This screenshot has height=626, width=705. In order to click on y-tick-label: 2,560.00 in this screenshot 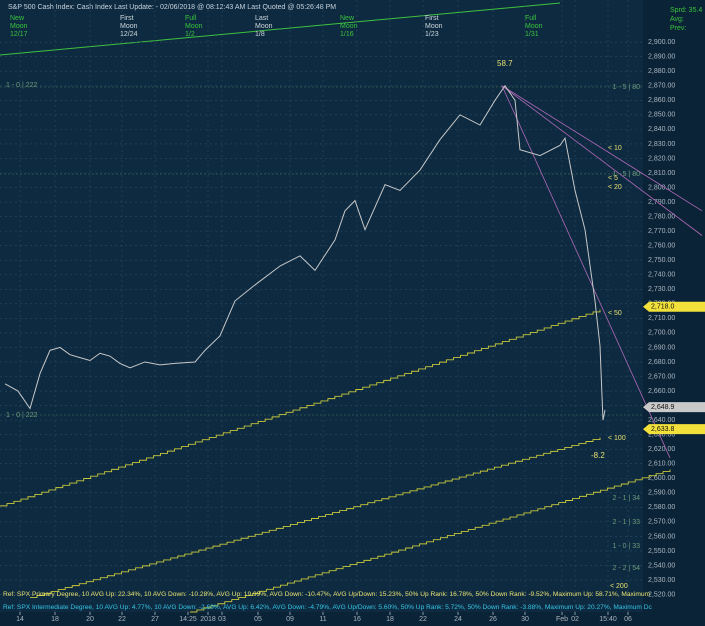, I will do `click(661, 536)`.